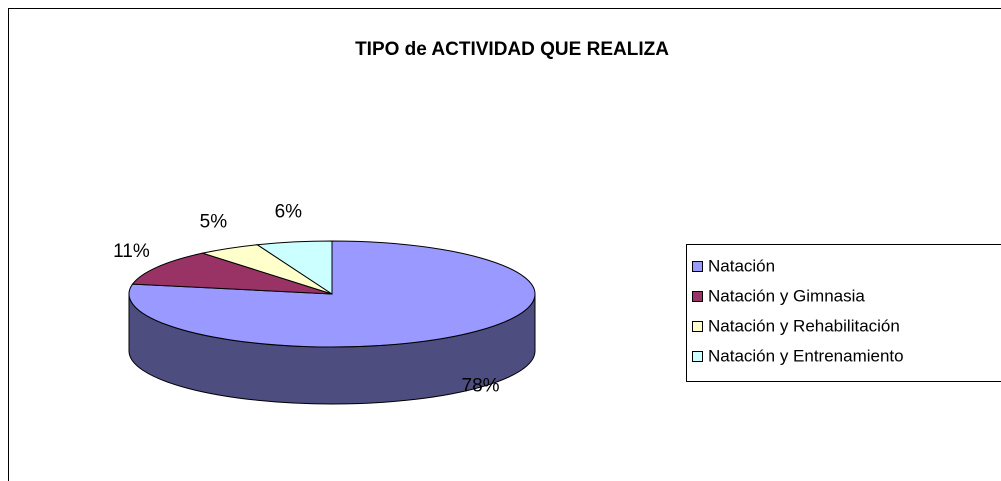 The height and width of the screenshot is (481, 1001). Describe the element at coordinates (741, 265) in the screenshot. I see `legend-label: Natación` at that location.